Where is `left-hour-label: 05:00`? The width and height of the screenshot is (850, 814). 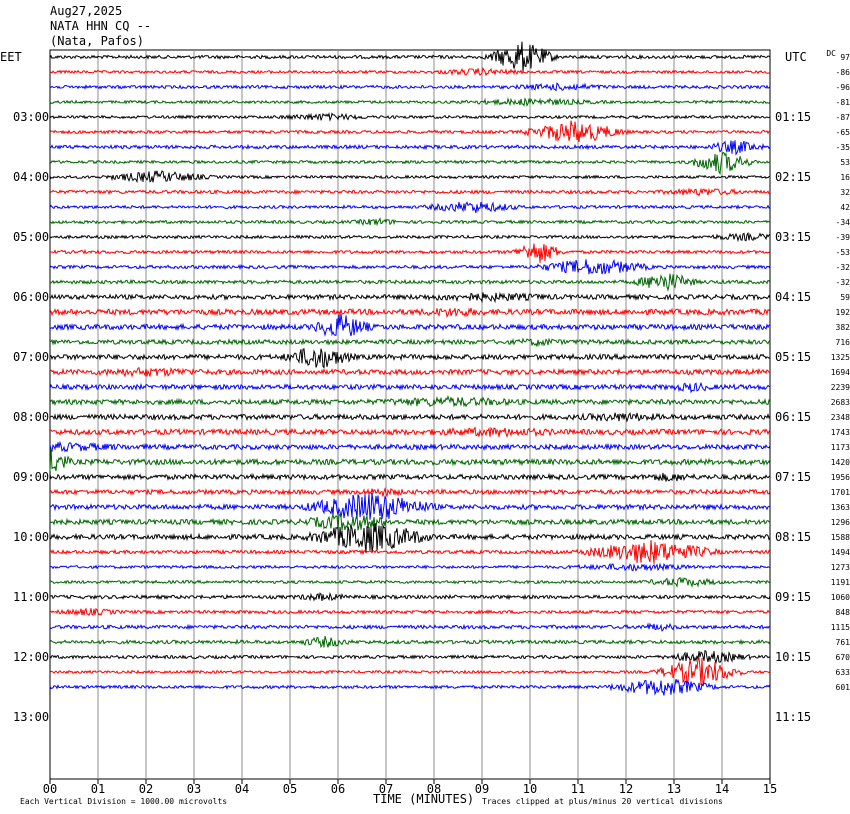 left-hour-label: 05:00 is located at coordinates (31, 237).